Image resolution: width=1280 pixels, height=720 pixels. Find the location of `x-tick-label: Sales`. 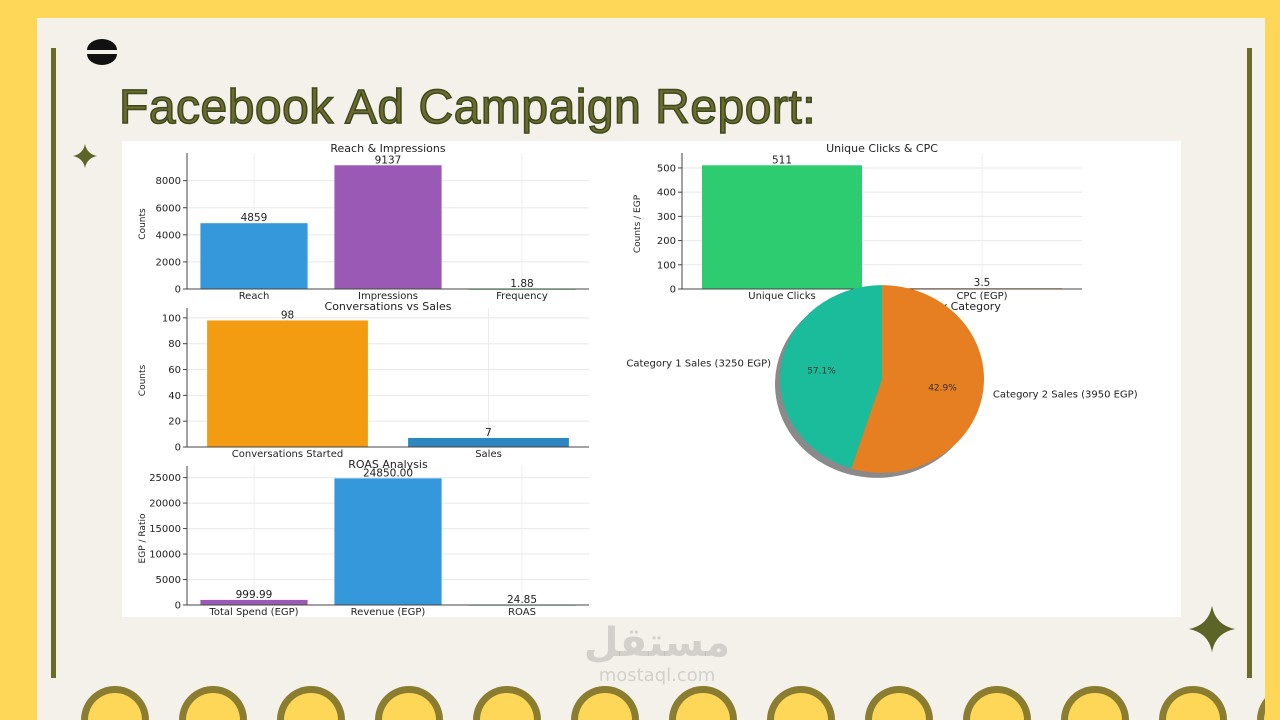

x-tick-label: Sales is located at coordinates (488, 454).